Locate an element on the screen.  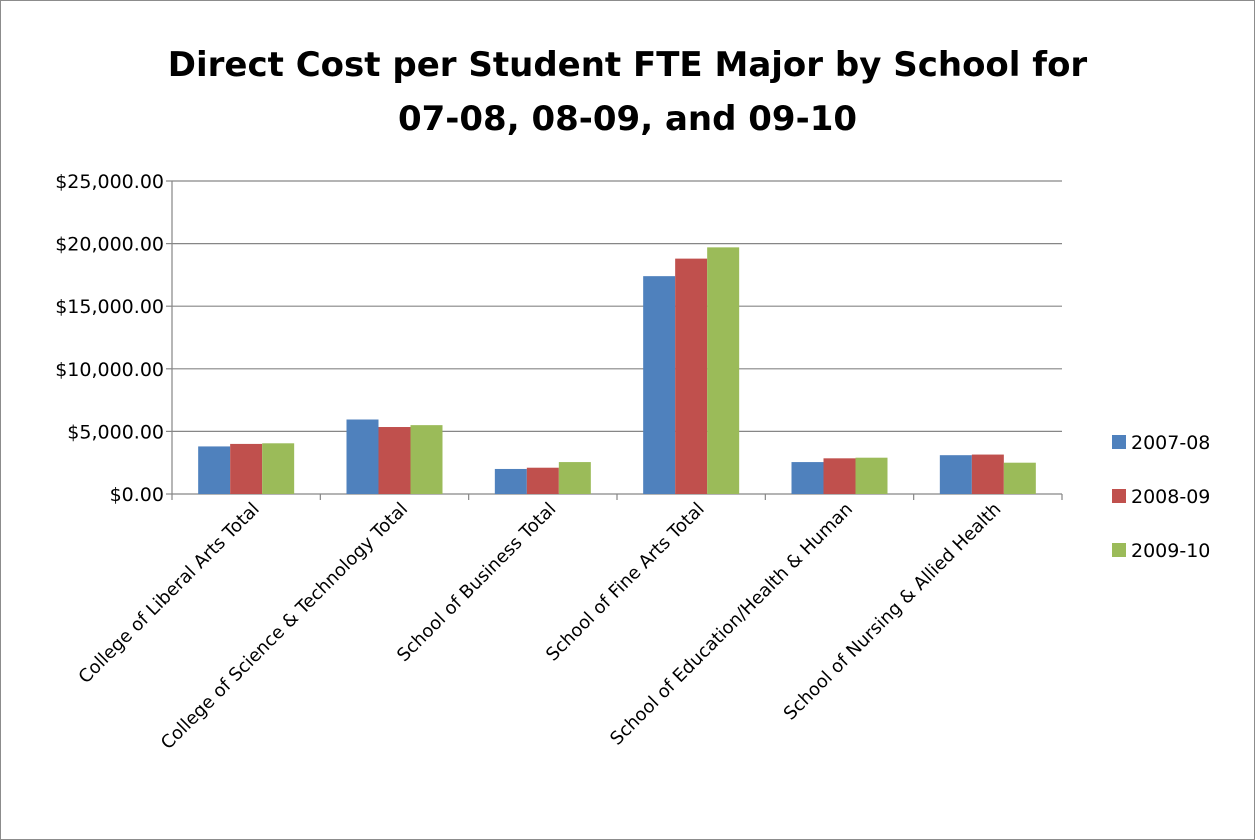
chart-title-line-2: 07-08, 08-09, and 09-10 is located at coordinates (627, 119).